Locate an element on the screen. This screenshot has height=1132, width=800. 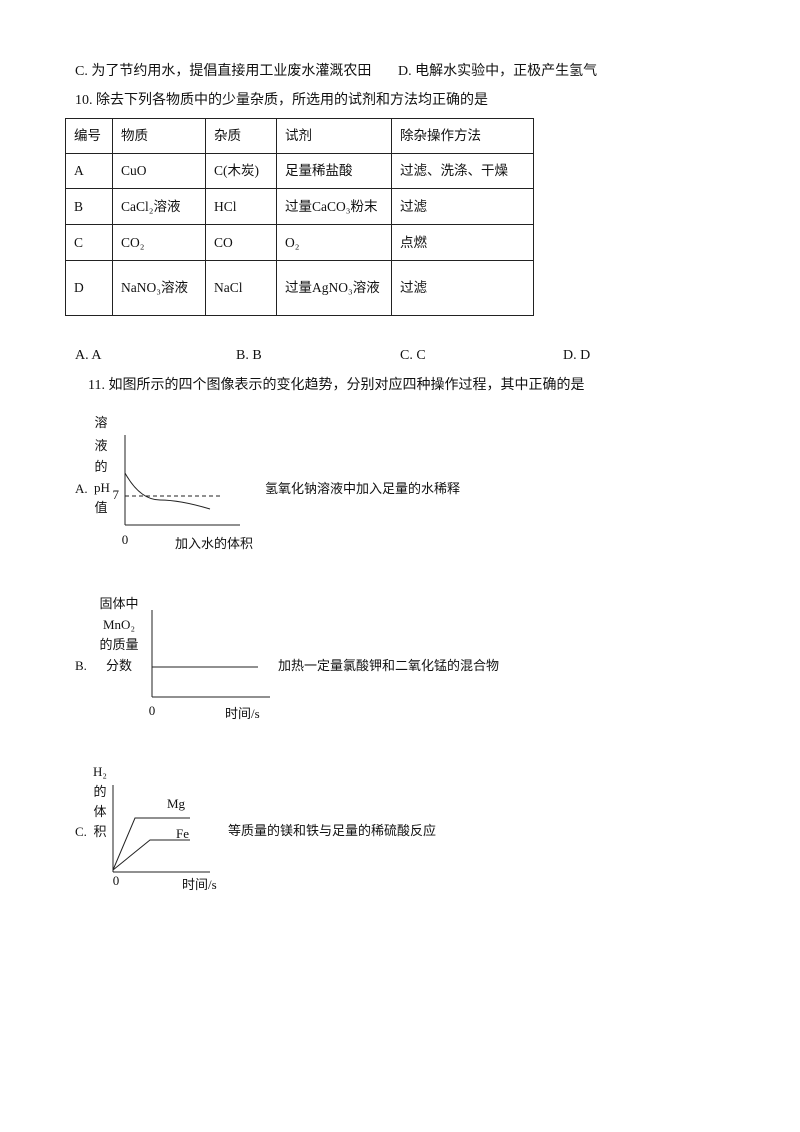
description: 等质量的镁和铁与足量的稀硫酸反应 is located at coordinates (332, 830).